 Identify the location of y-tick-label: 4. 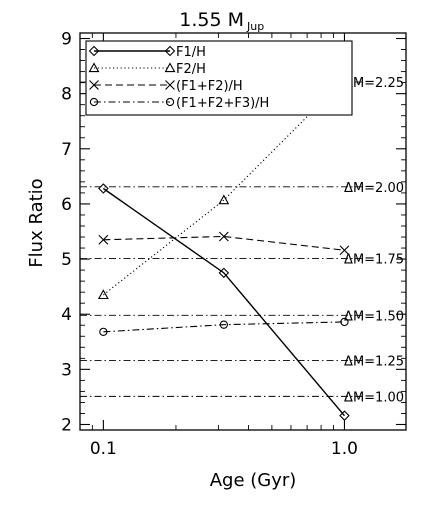
(66, 315).